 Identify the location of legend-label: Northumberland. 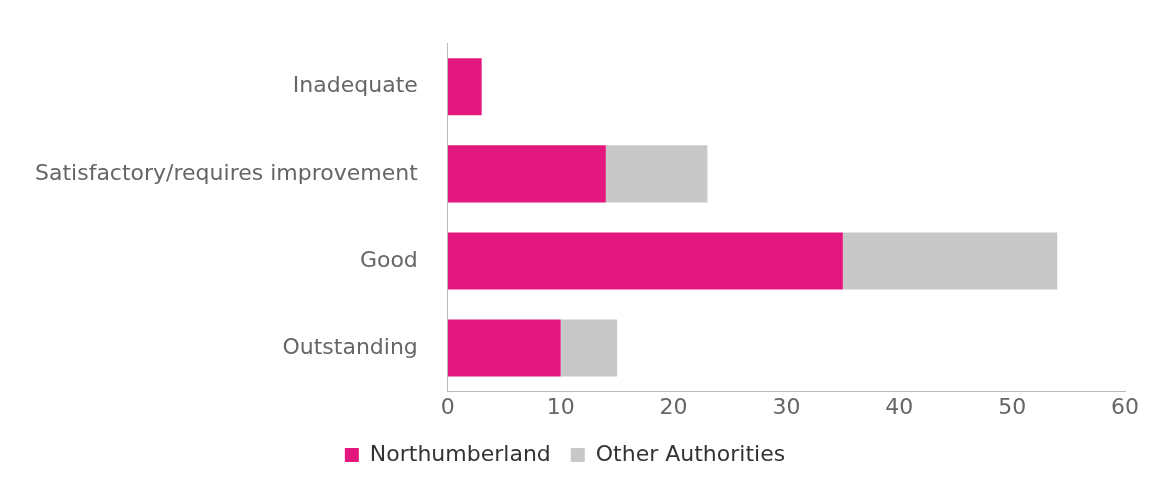
(460, 453).